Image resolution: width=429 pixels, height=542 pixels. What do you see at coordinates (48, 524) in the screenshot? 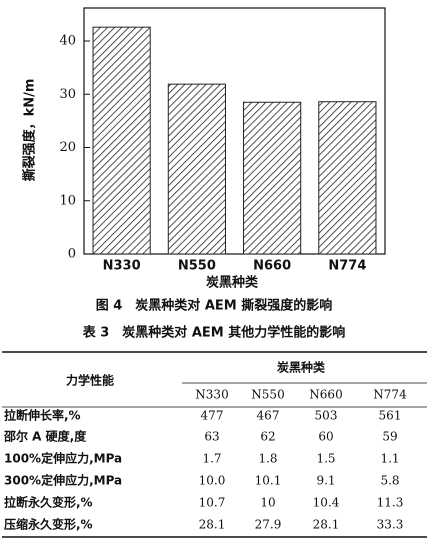
I see `row-label: 压缩永久变形,%` at bounding box center [48, 524].